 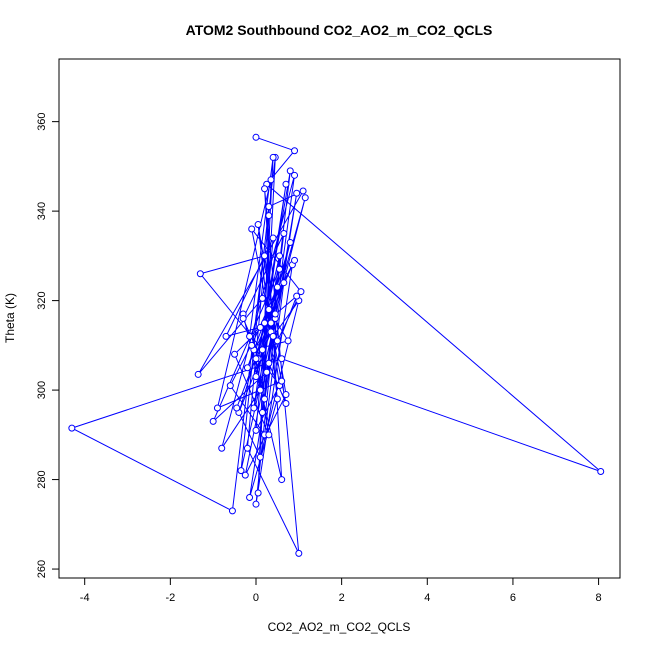 What do you see at coordinates (513, 598) in the screenshot?
I see `x-tick-label: 6` at bounding box center [513, 598].